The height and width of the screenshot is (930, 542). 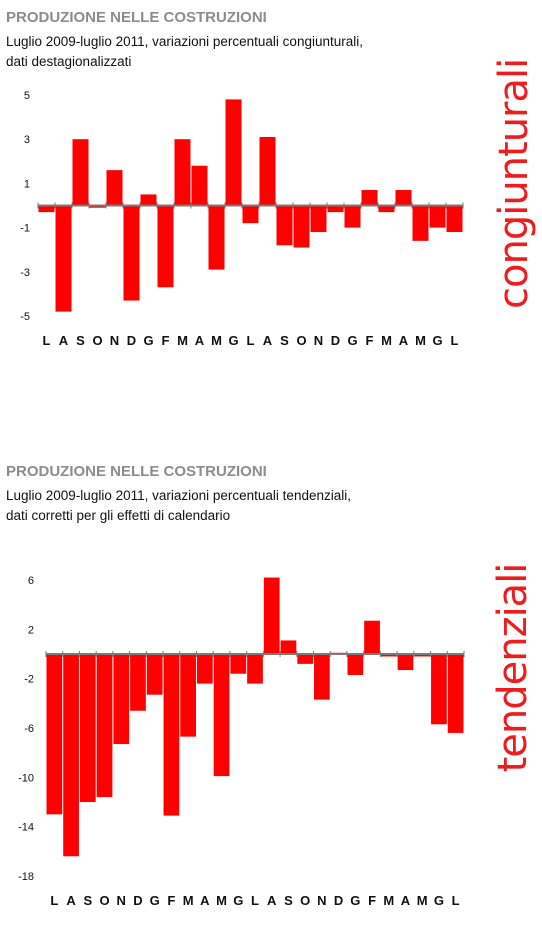 What do you see at coordinates (136, 17) in the screenshot?
I see `chart-title: PRODUZIONE NELLE COSTRUZIONI` at bounding box center [136, 17].